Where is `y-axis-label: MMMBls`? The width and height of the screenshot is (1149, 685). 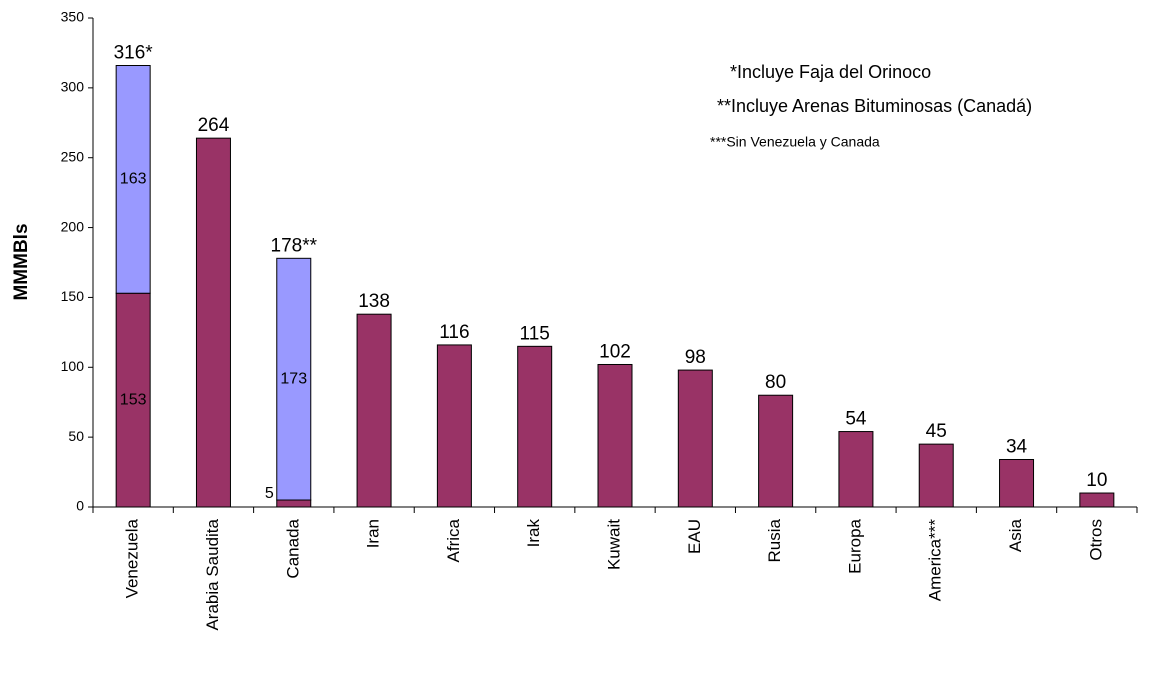 y-axis-label: MMMBls is located at coordinates (21, 261).